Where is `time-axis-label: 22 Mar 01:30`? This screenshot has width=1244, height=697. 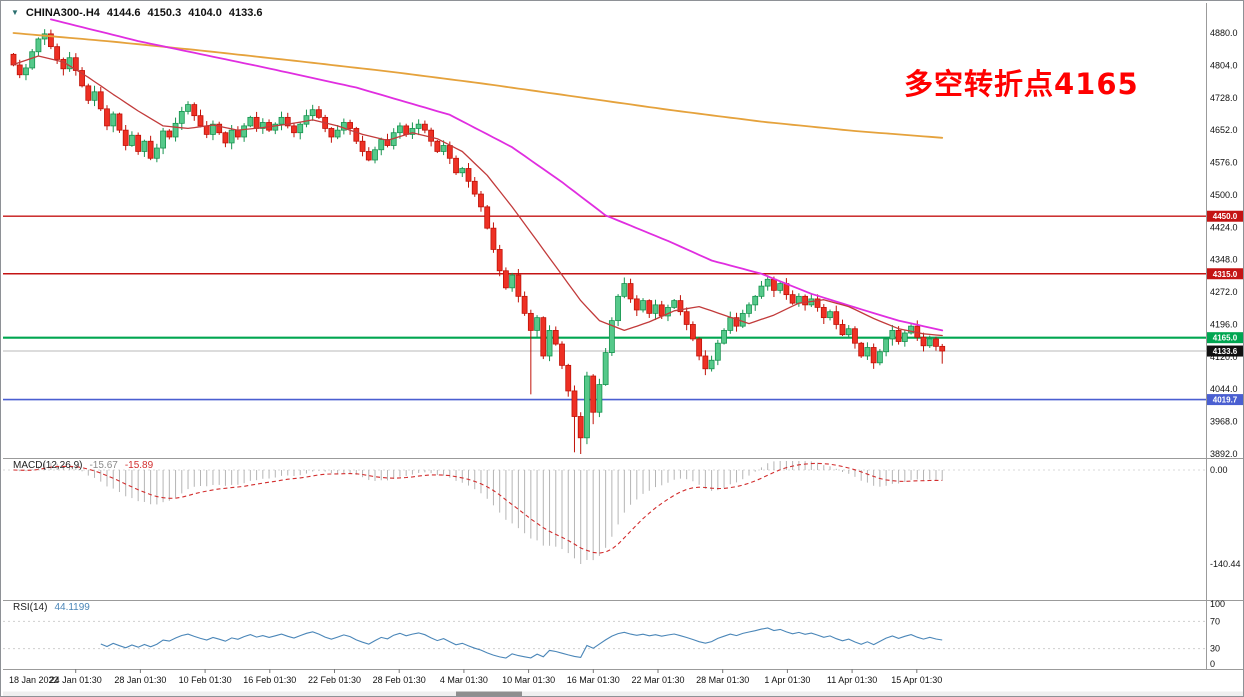
time-axis-label: 22 Mar 01:30 is located at coordinates (657, 680).